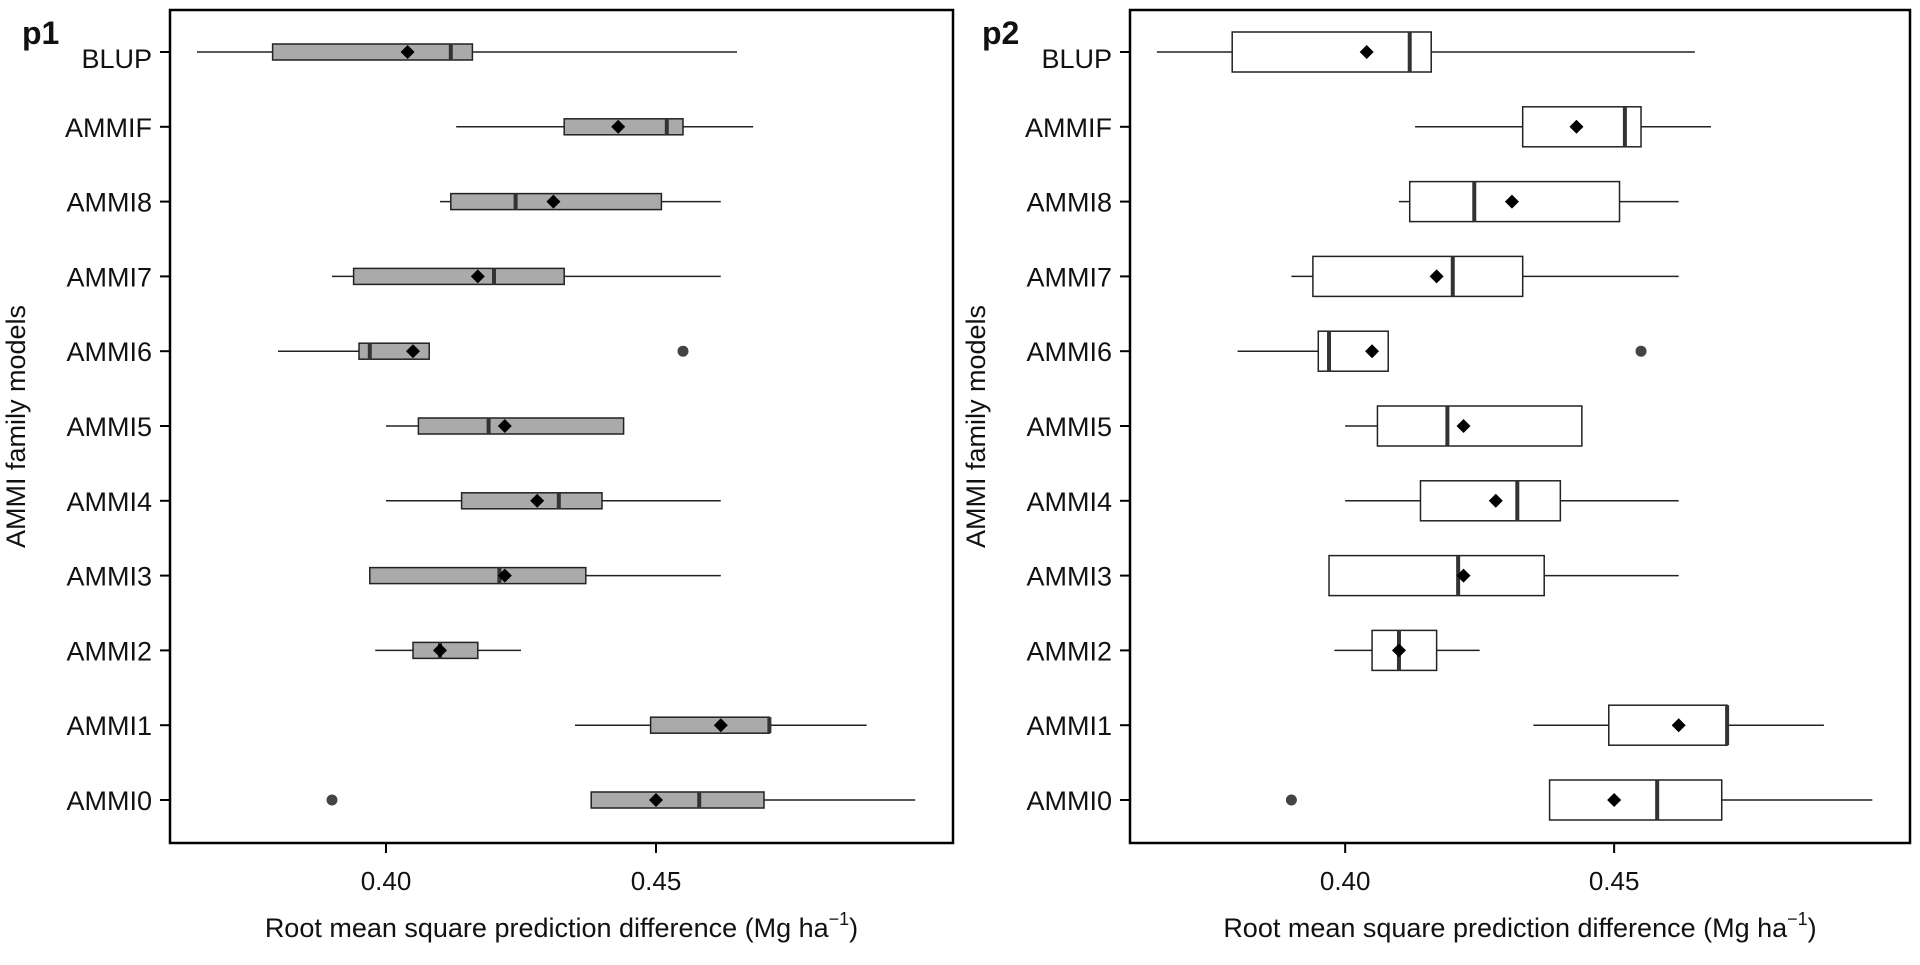 This screenshot has height=965, width=1920. Describe the element at coordinates (1000, 33) in the screenshot. I see `panel-label: p2` at that location.